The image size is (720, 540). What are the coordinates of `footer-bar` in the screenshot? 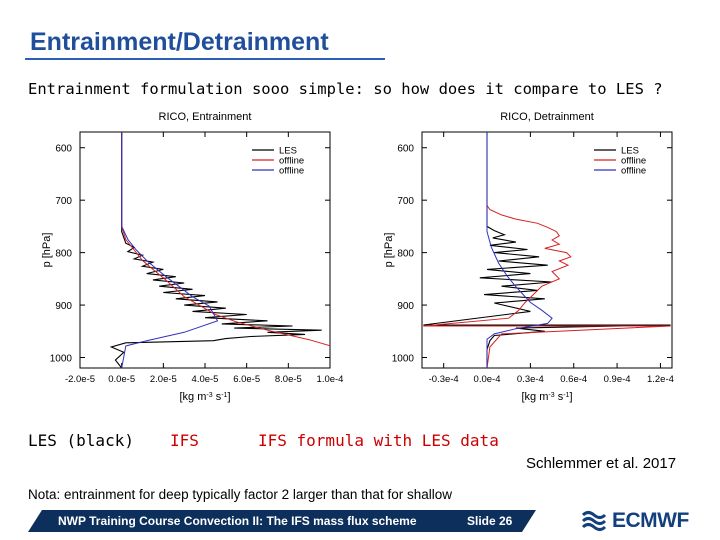 It's located at (282, 521).